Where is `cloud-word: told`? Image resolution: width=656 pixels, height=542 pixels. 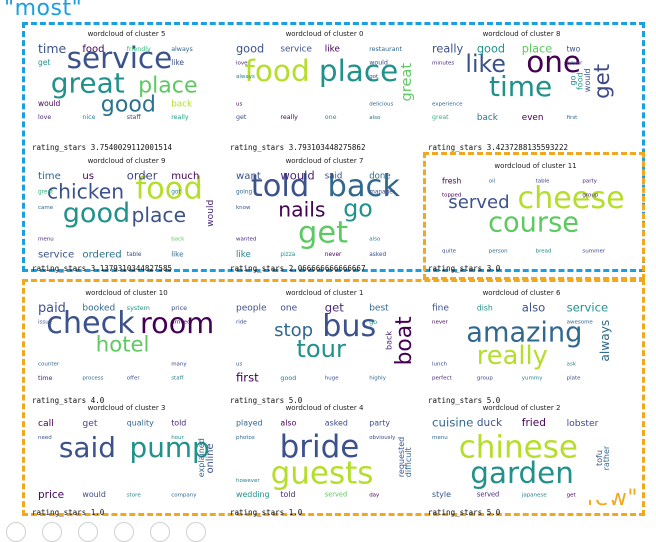 cloud-word: told is located at coordinates (178, 422).